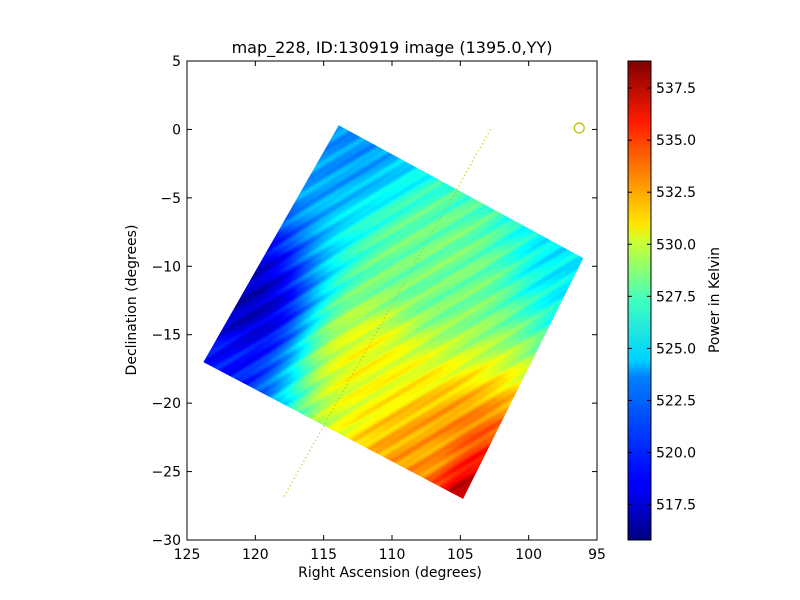 The width and height of the screenshot is (800, 600). I want to click on x-tick-label: 110, so click(392, 555).